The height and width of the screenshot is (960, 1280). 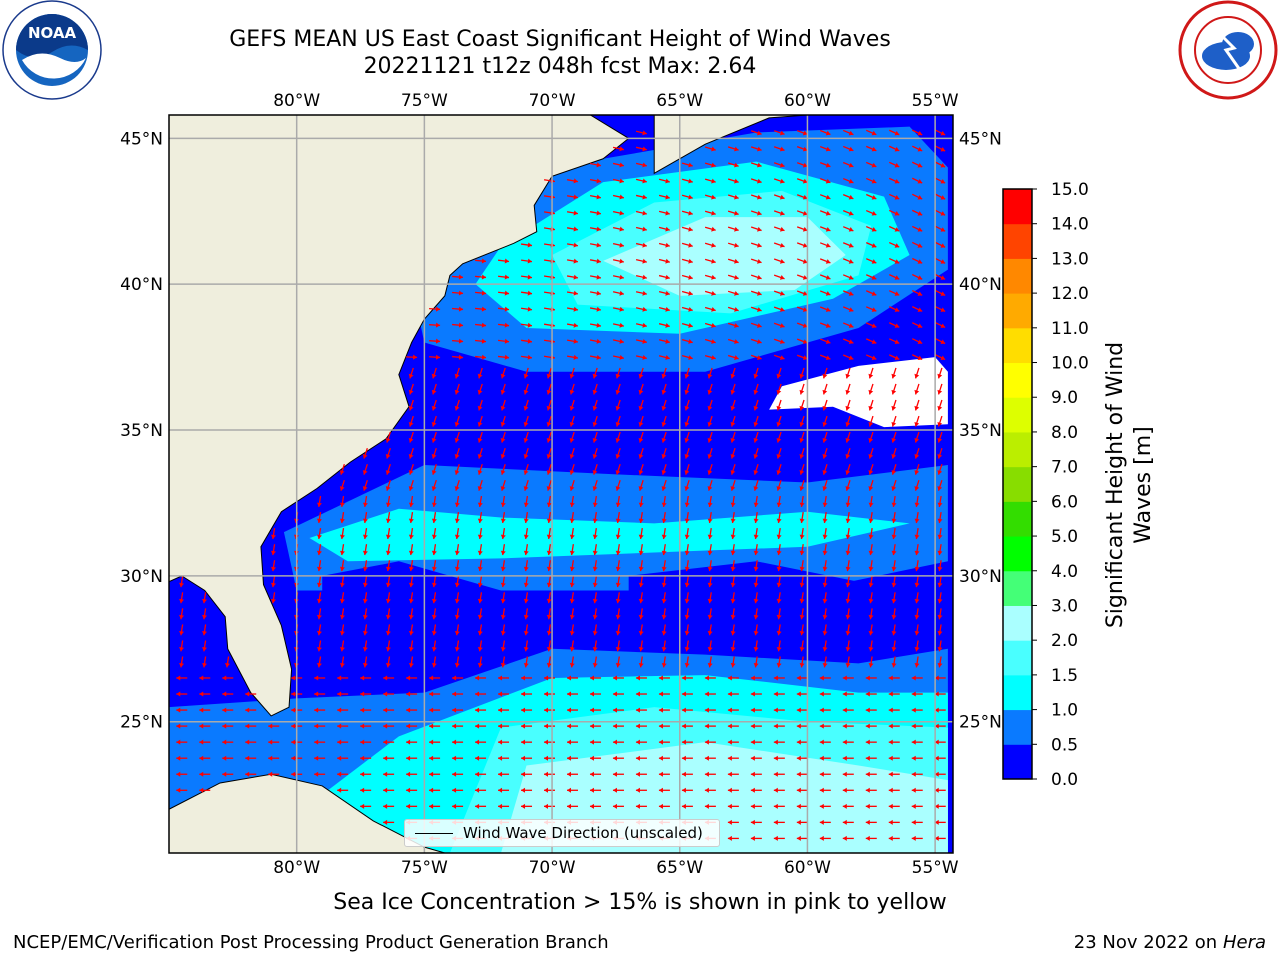 What do you see at coordinates (560, 66) in the screenshot?
I see `page-subtitle: 20221121 t12z 048h fcst Max: 2.64` at bounding box center [560, 66].